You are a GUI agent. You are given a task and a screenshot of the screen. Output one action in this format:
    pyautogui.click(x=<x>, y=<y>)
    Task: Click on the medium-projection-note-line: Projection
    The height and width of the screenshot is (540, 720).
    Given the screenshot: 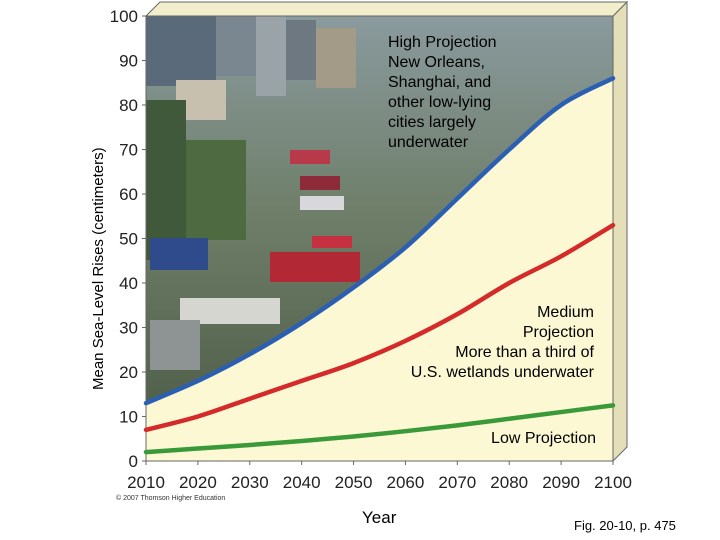 What is the action you would take?
    pyautogui.click(x=558, y=332)
    